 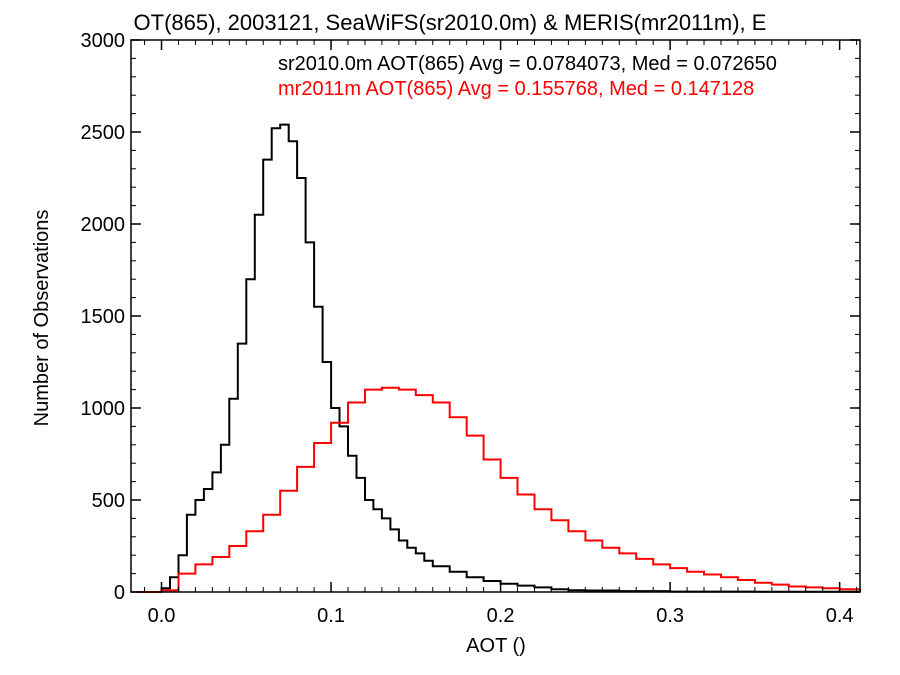 I want to click on y-tick-label: 500, so click(x=108, y=501).